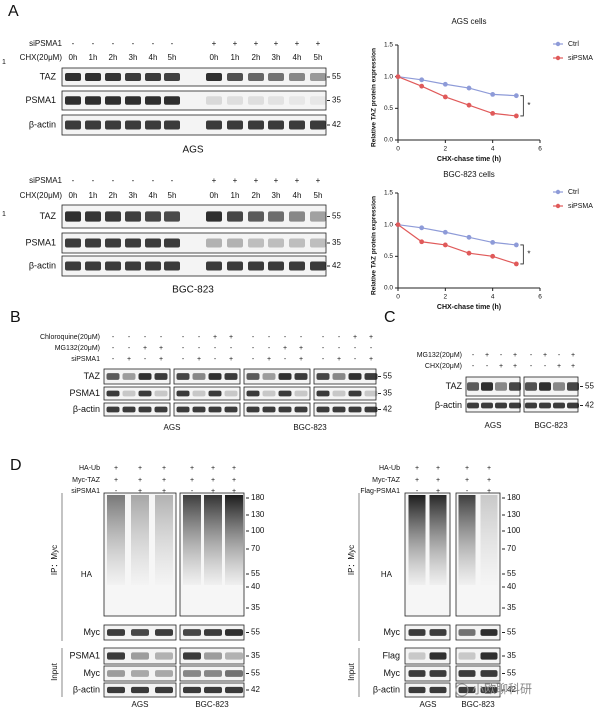  Describe the element at coordinates (388, 140) in the screenshot. I see `y-tick-label: 0.0` at that location.